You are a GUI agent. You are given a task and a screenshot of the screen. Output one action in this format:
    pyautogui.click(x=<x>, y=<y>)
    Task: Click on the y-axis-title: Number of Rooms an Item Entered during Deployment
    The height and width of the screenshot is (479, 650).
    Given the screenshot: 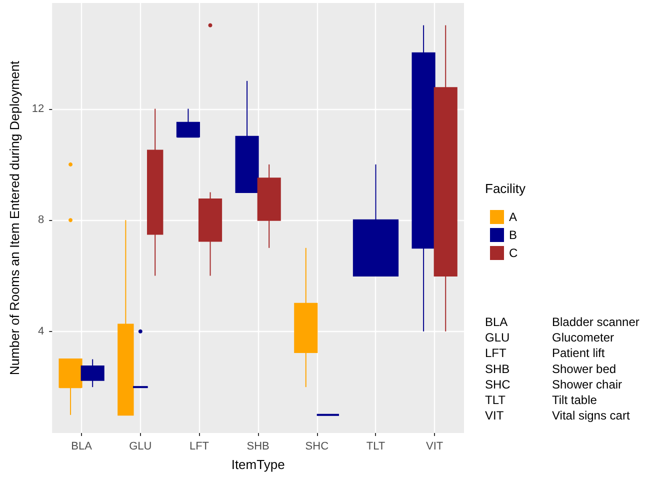 What is the action you would take?
    pyautogui.click(x=14, y=218)
    